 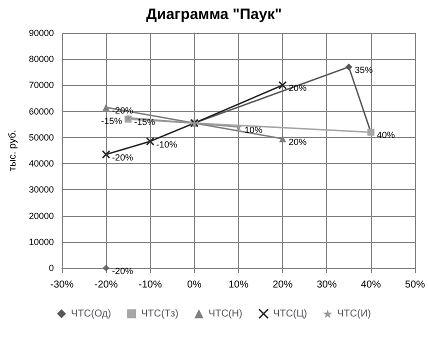 I want to click on annotation: 40%, so click(x=385, y=135).